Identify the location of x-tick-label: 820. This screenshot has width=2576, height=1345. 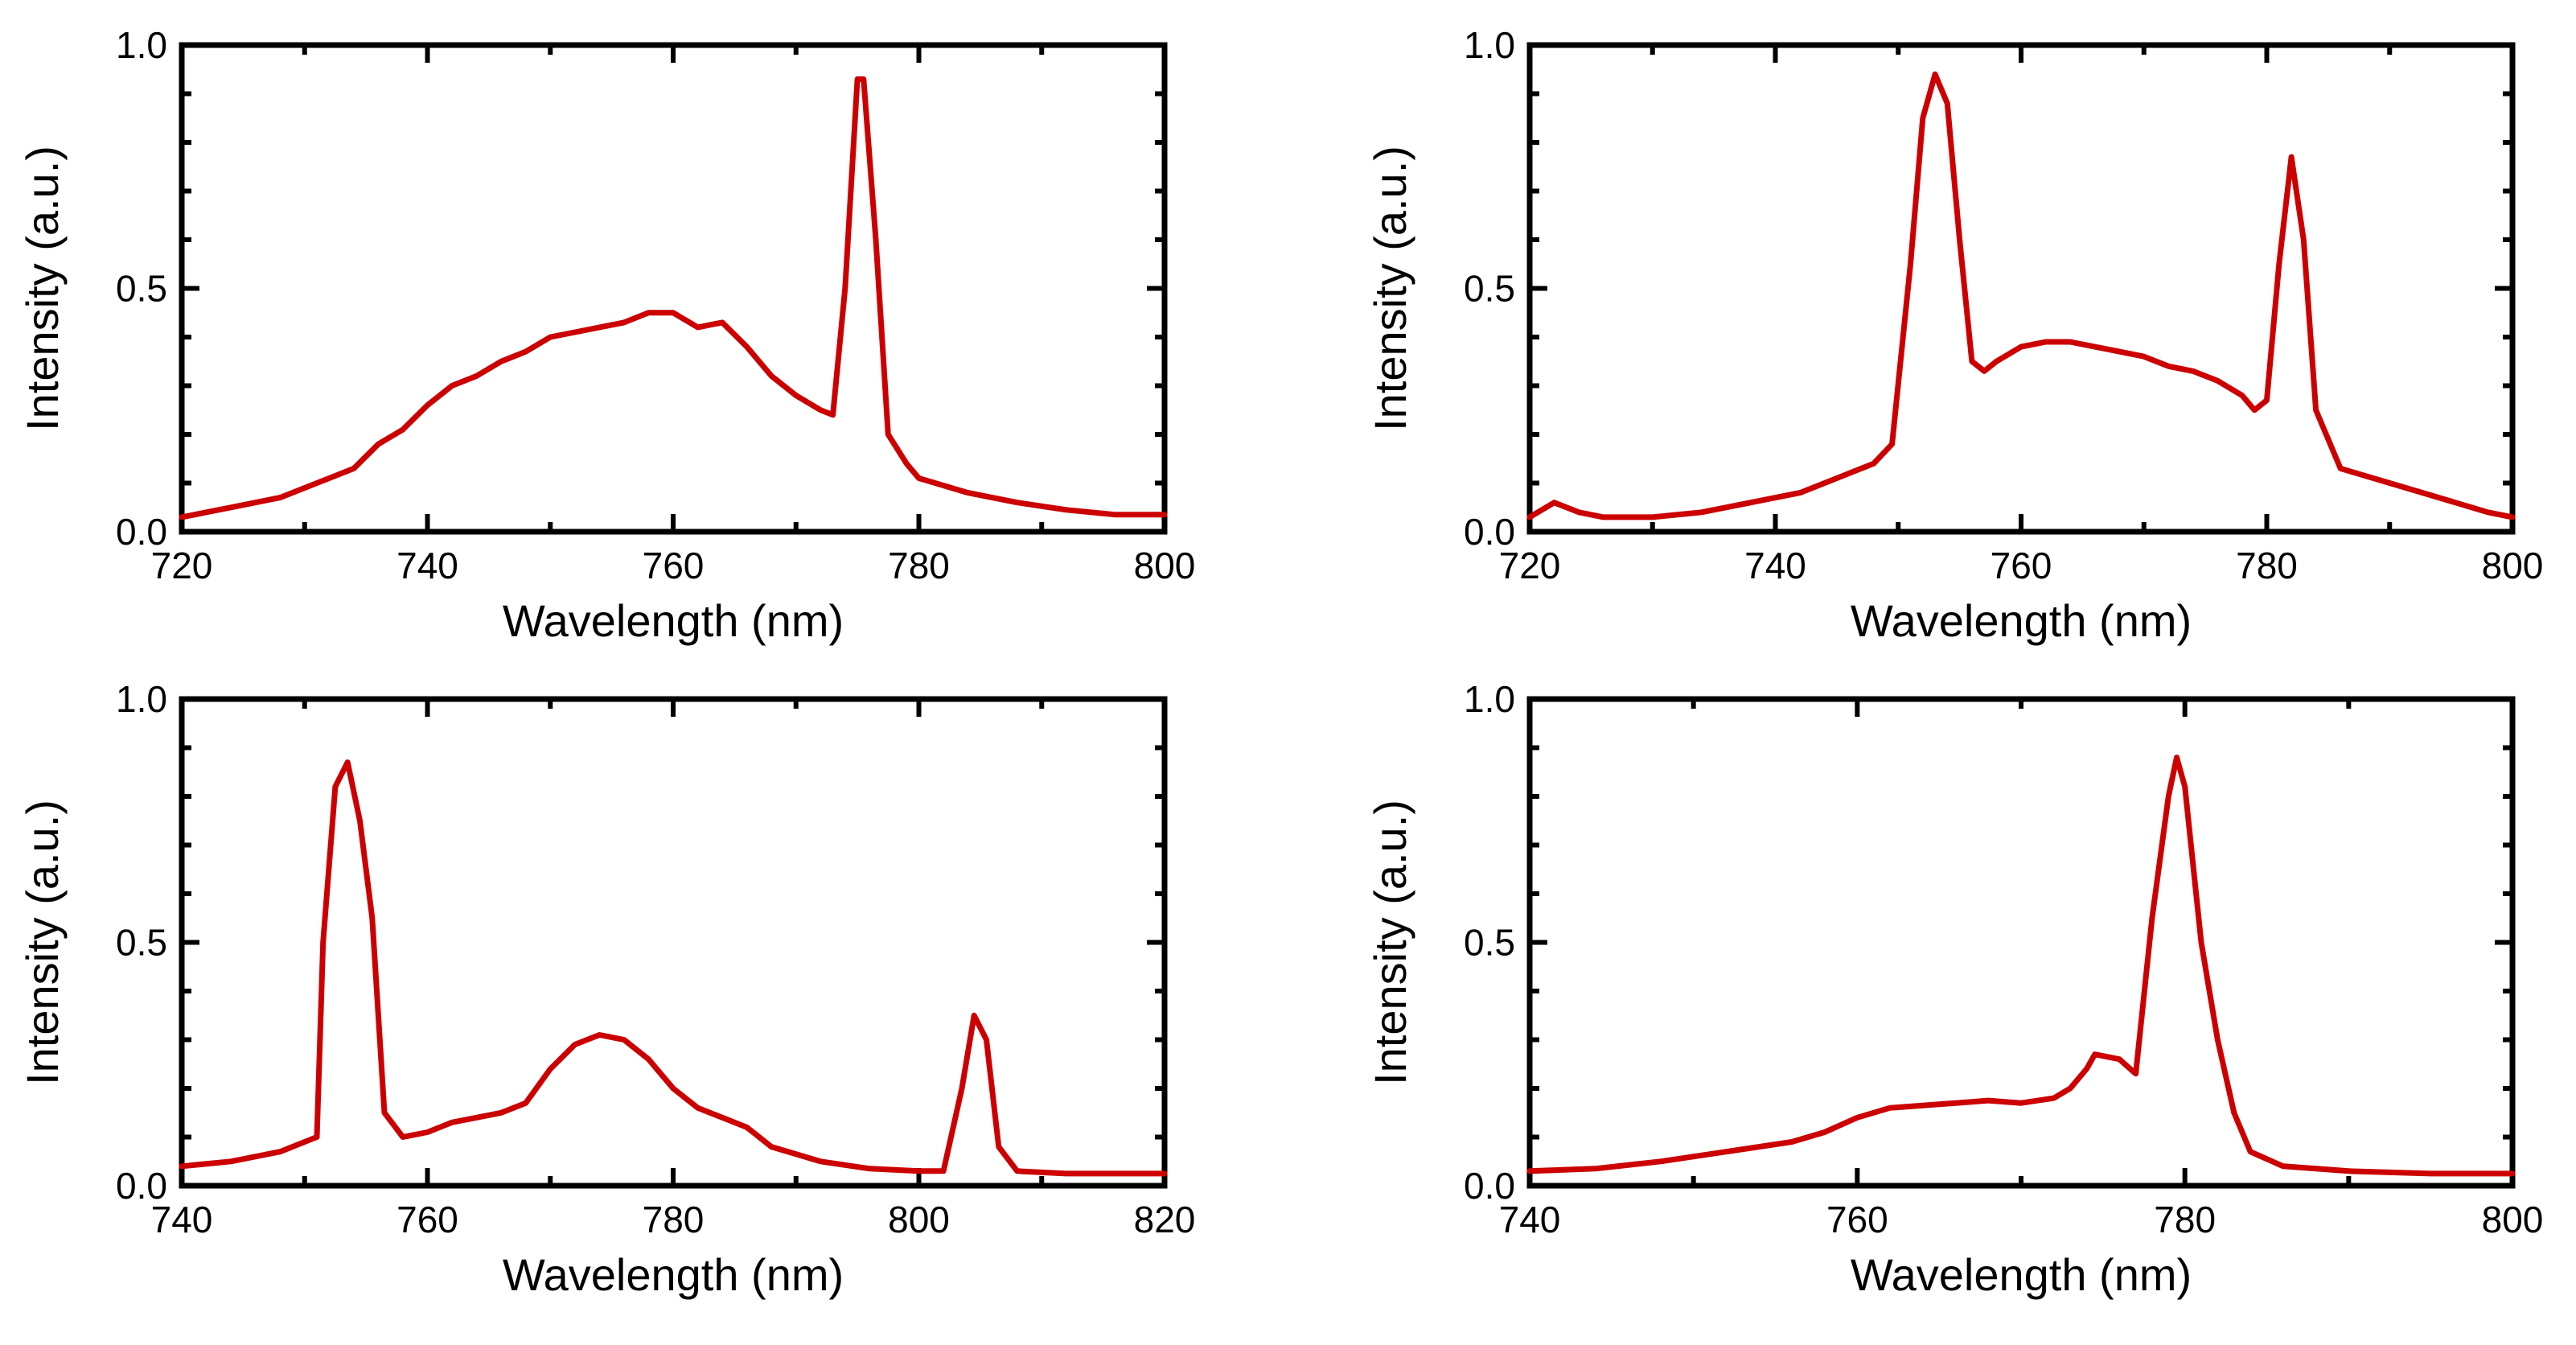
(1165, 1219).